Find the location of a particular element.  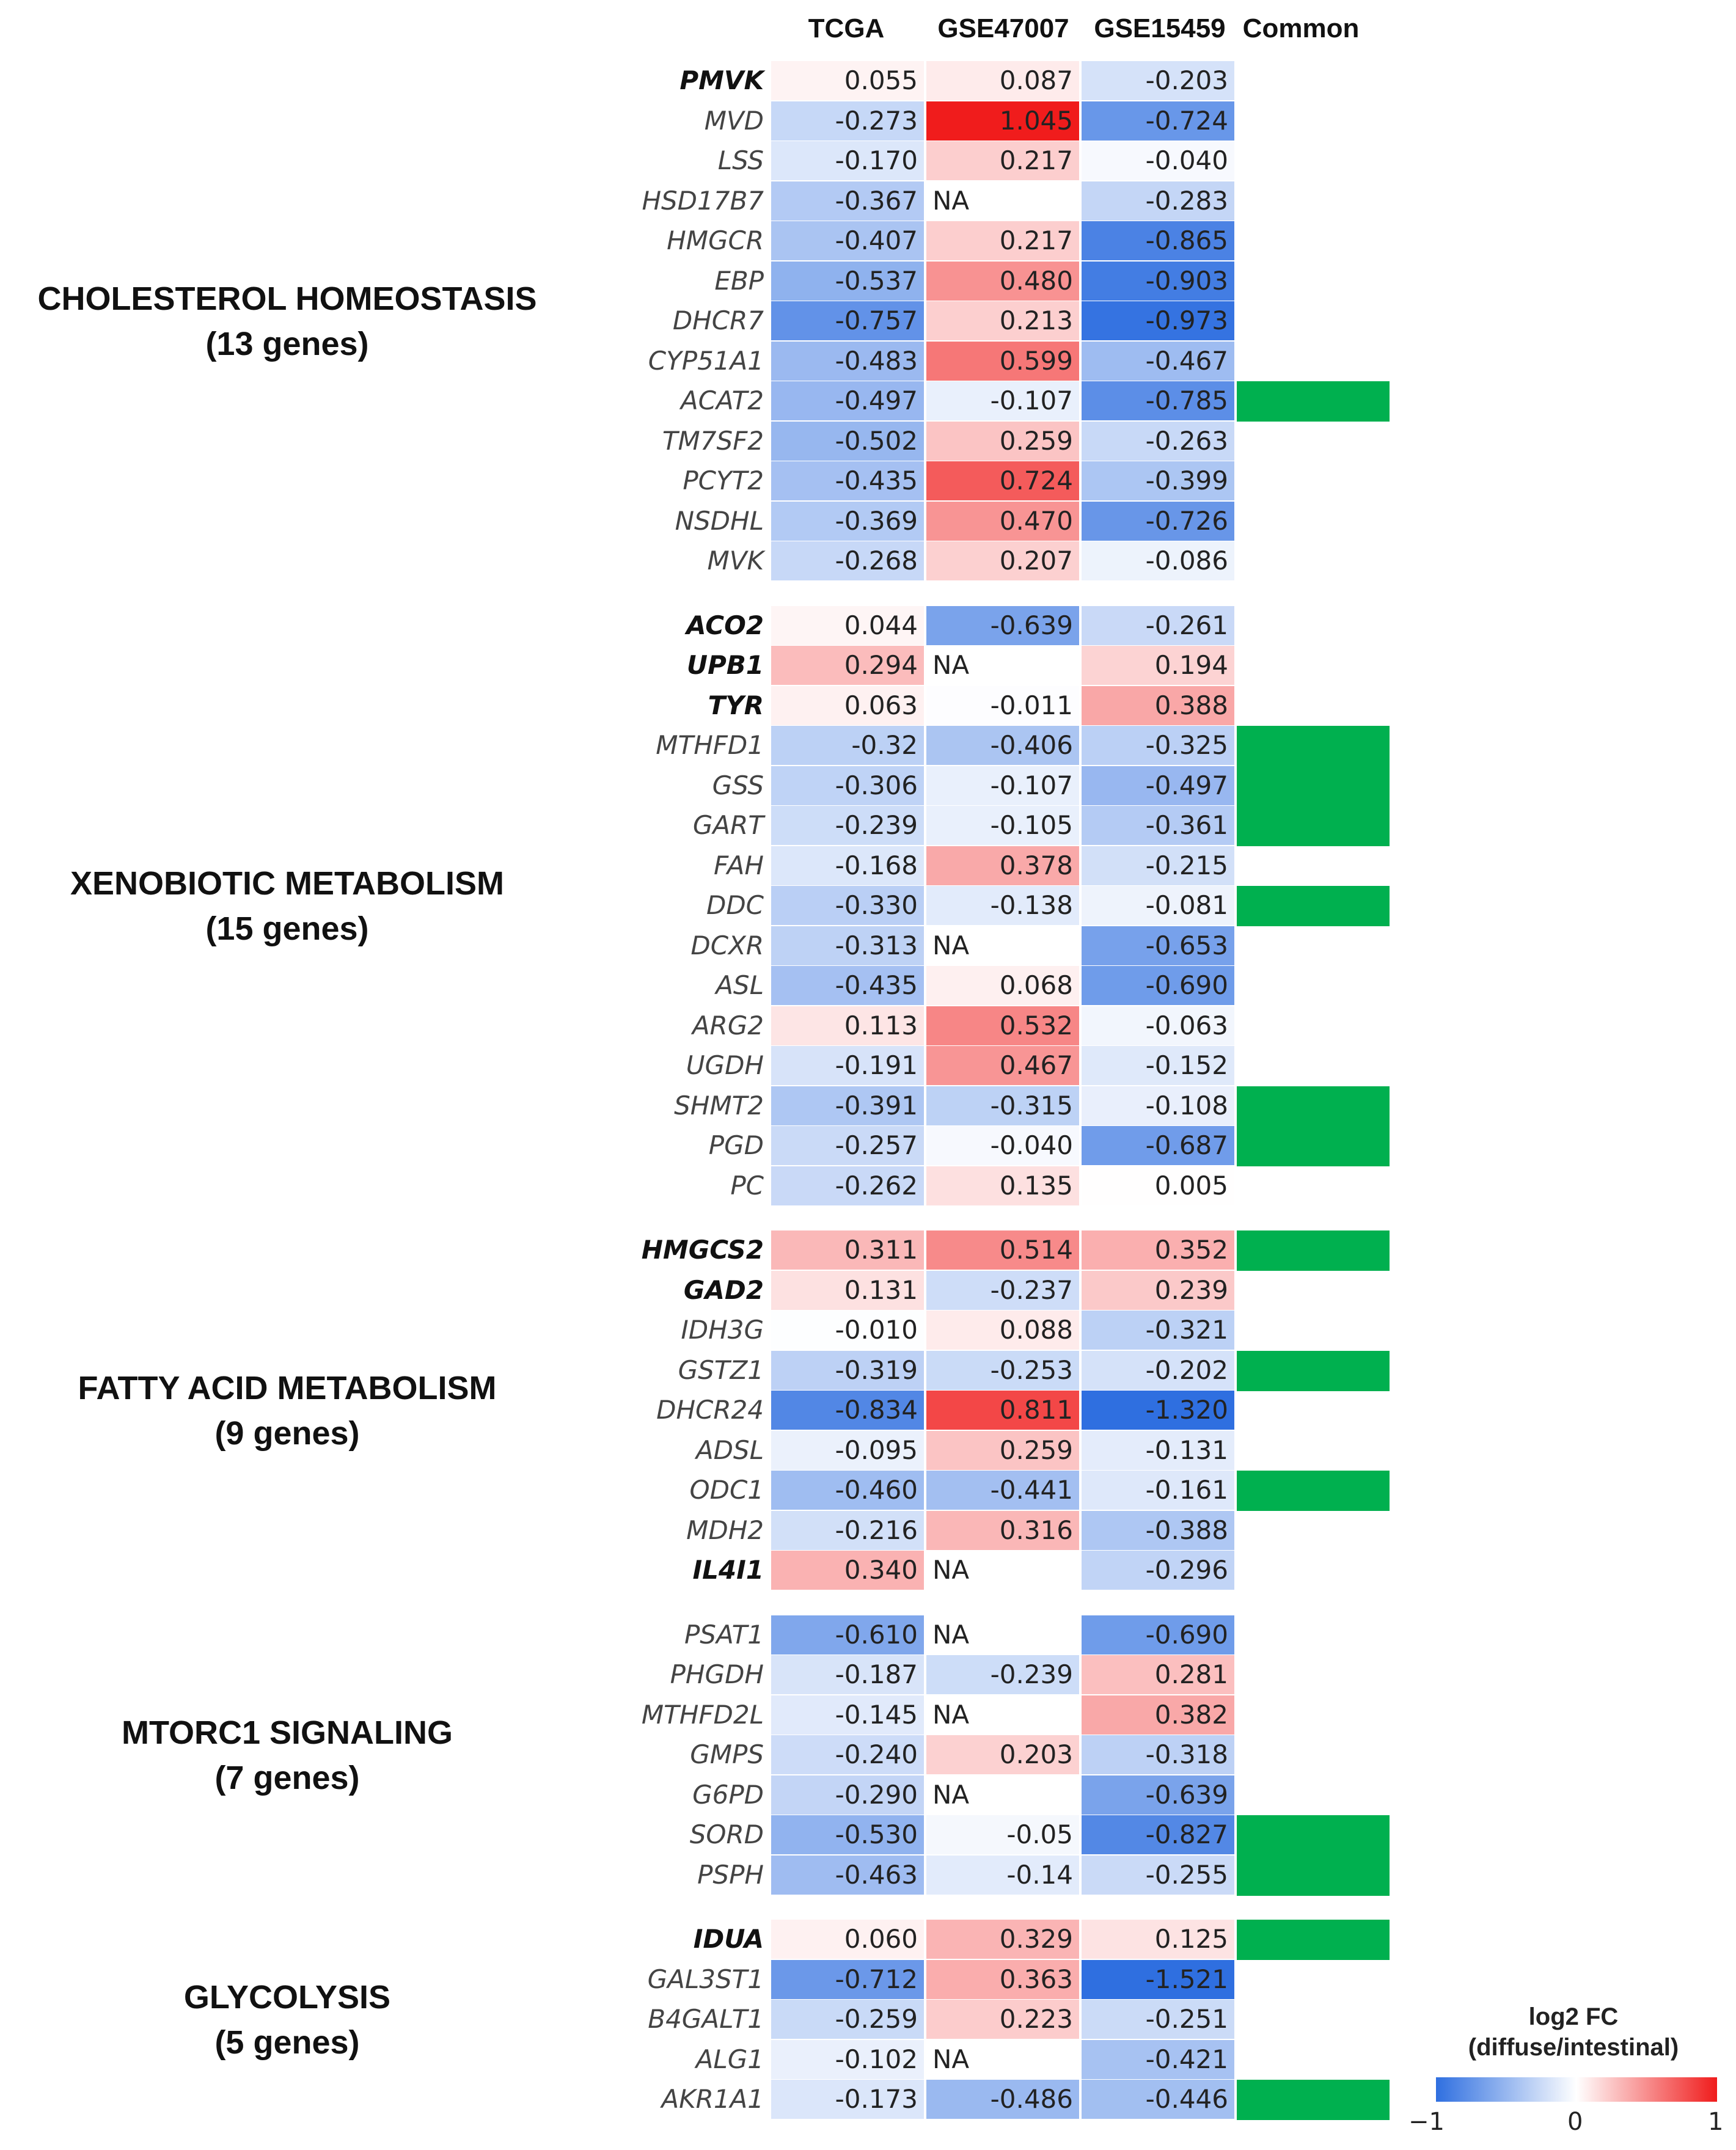

heatmap-cell-tcga: -0.257 is located at coordinates (847, 1145).